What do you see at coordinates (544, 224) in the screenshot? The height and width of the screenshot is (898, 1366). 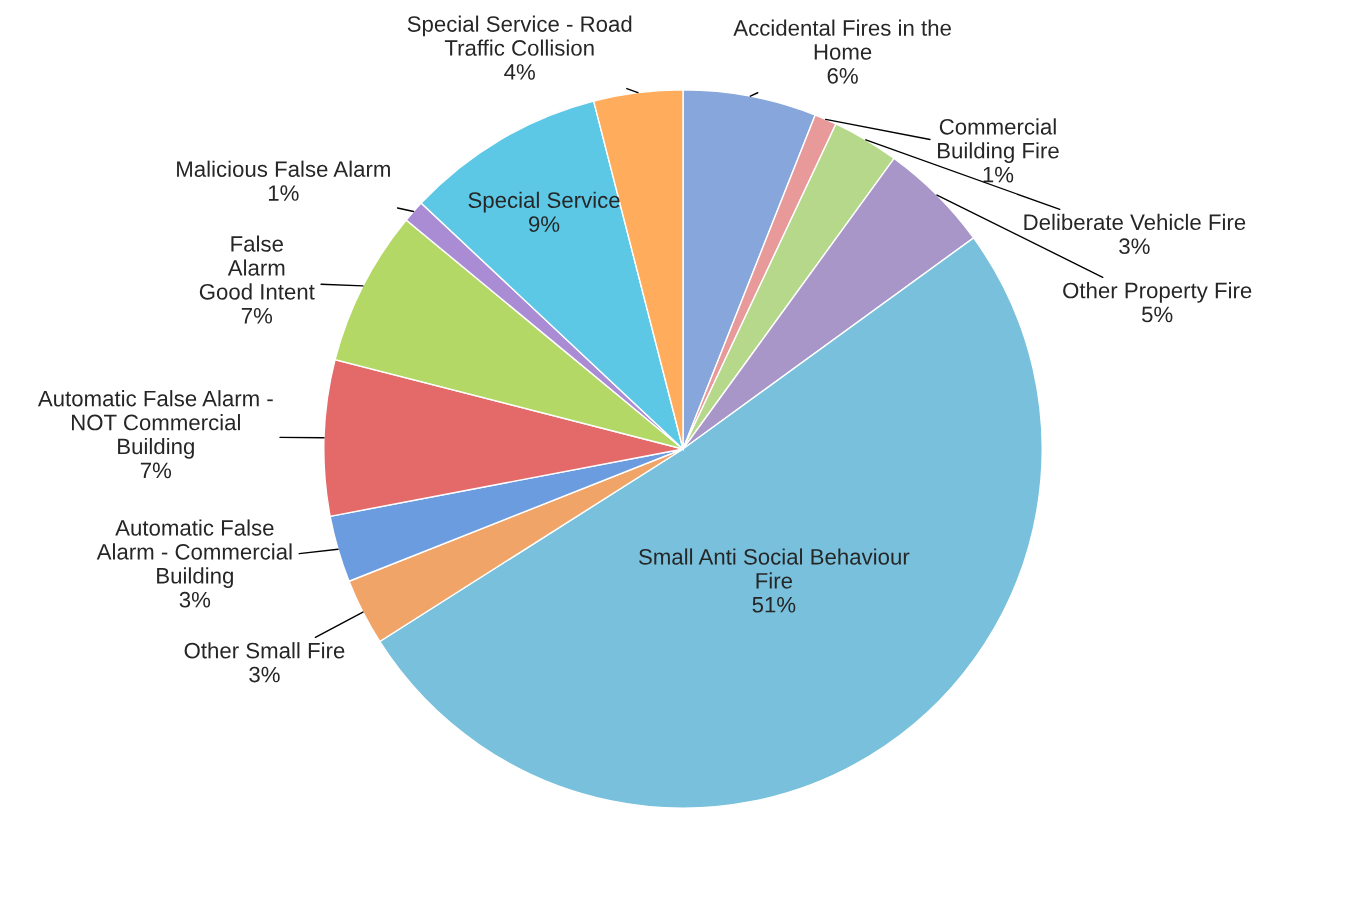 I see `data-label: 9%` at bounding box center [544, 224].